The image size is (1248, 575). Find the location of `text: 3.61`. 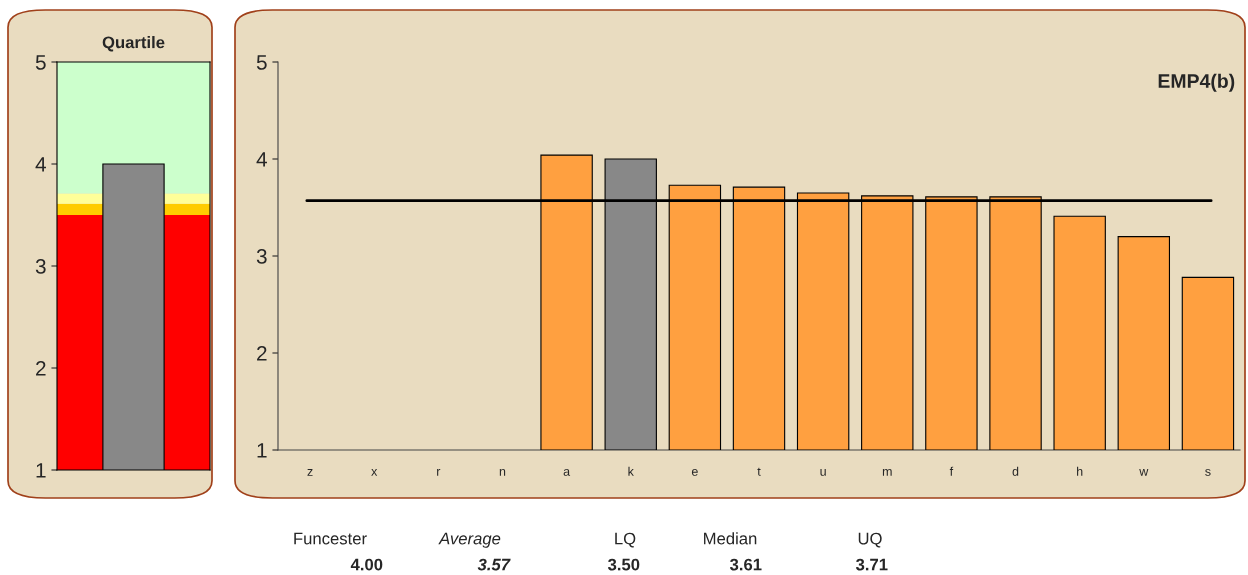

text: 3.61 is located at coordinates (745, 564).